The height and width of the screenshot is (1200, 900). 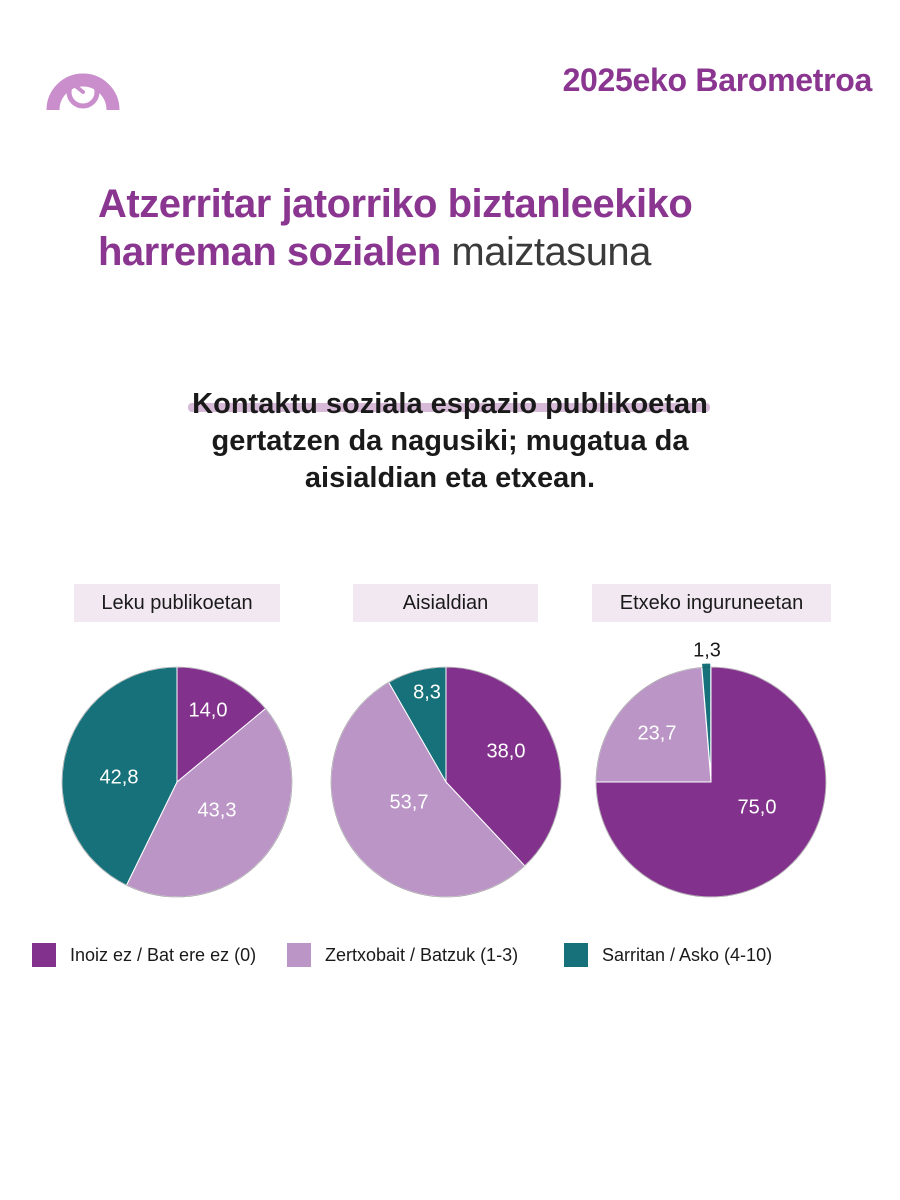 I want to click on legend-item-sarritan: Sarritan / Asko (4-10), so click(x=668, y=955).